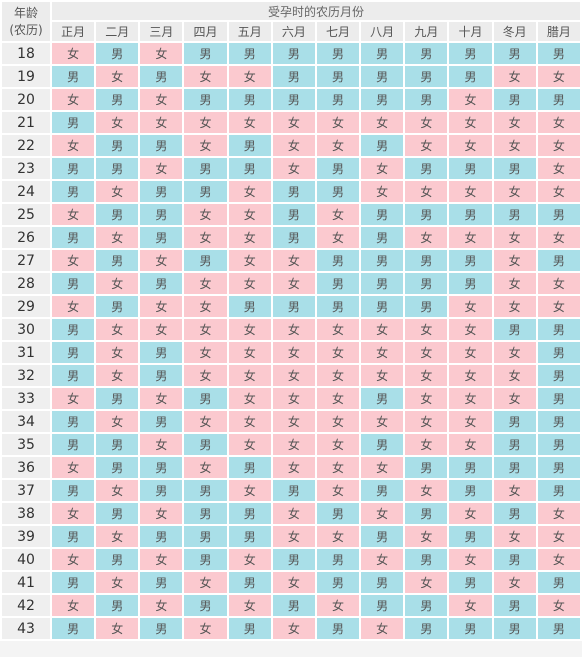 This screenshot has width=582, height=657. What do you see at coordinates (26, 329) in the screenshot?
I see `age-label: 30` at bounding box center [26, 329].